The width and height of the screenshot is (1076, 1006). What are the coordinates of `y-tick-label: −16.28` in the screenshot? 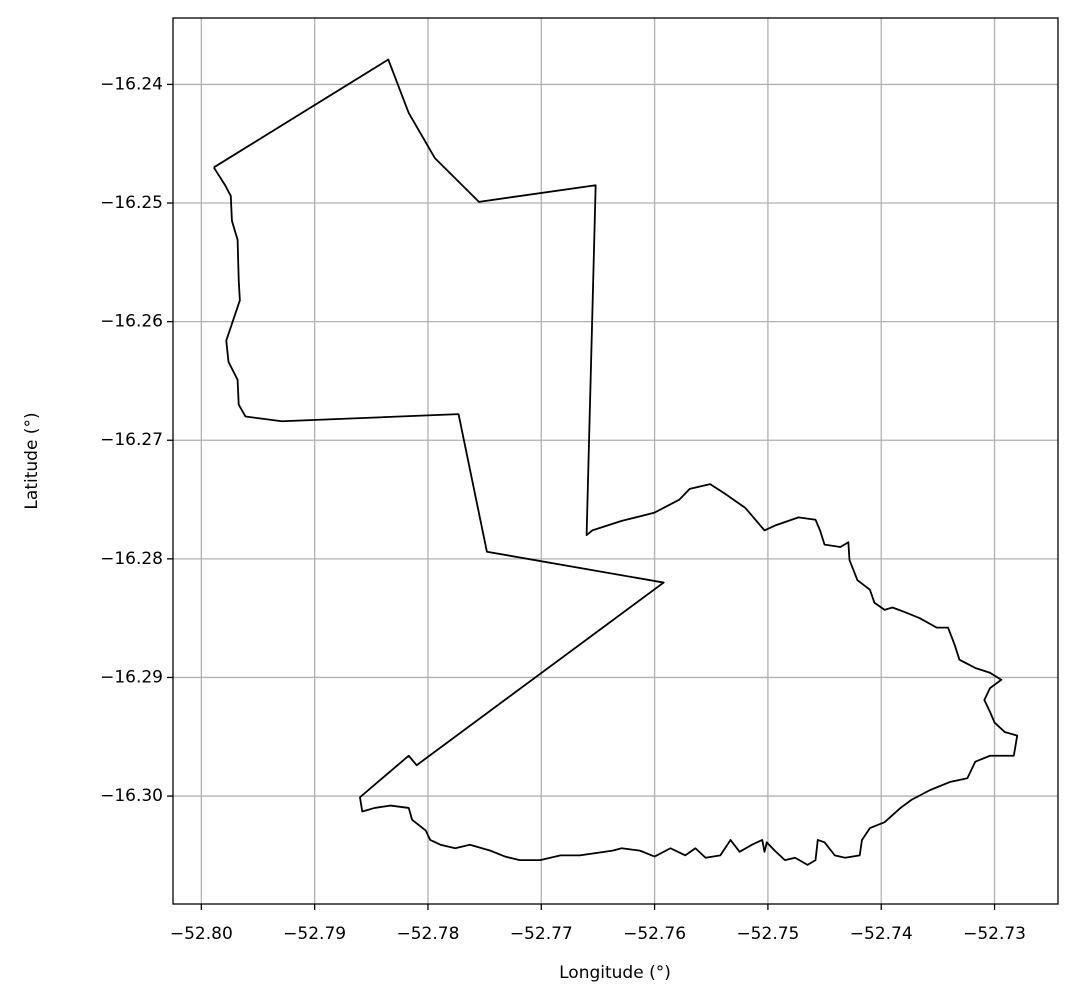 It's located at (131, 559).